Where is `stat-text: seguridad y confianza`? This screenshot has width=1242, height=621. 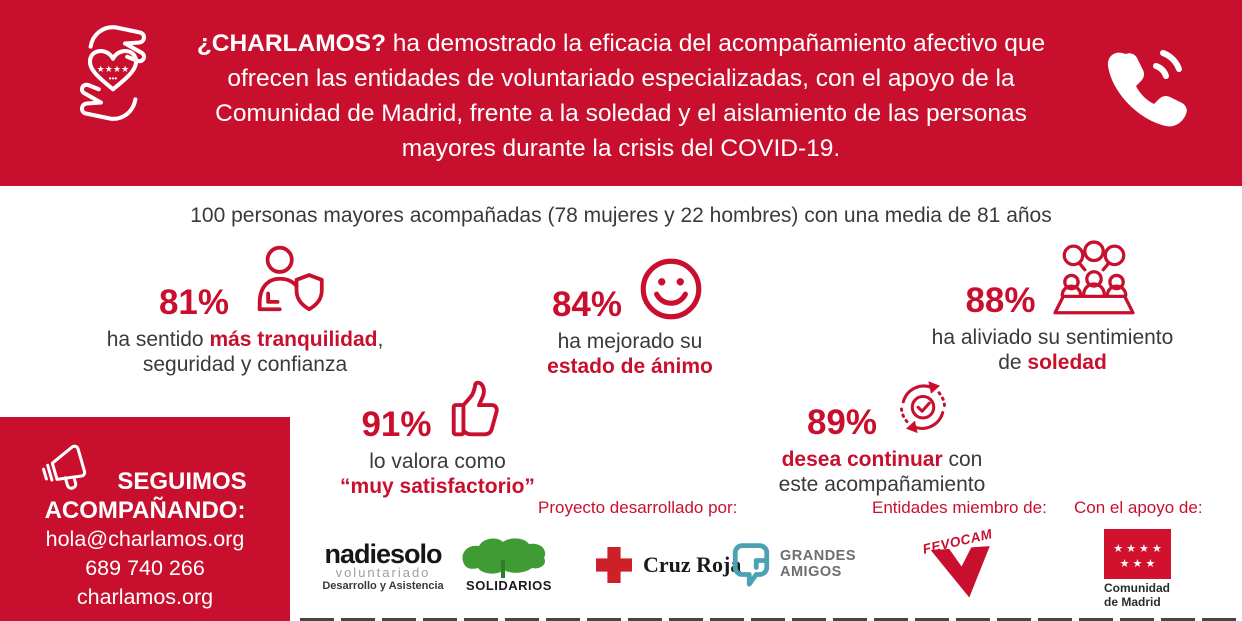
stat-text: seguridad y confianza is located at coordinates (245, 364).